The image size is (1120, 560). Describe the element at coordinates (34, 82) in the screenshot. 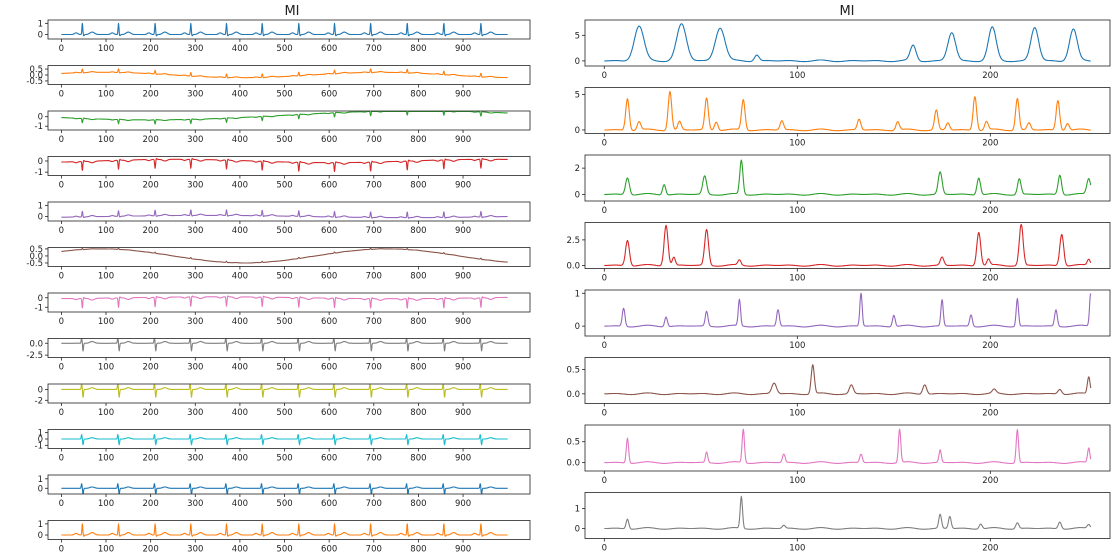

I see `y-tick-label: -0.5` at that location.